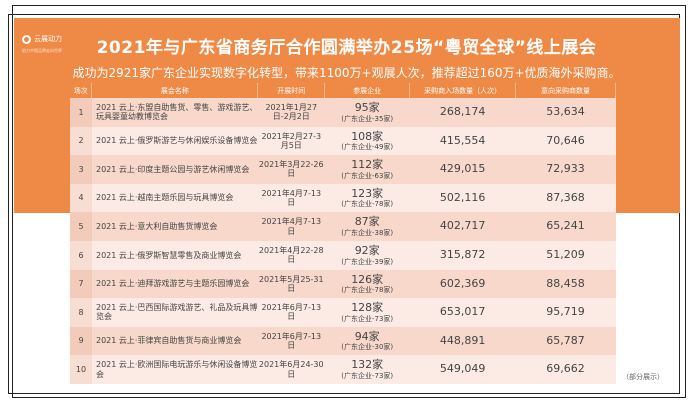  What do you see at coordinates (26, 39) in the screenshot?
I see `logo-icon` at bounding box center [26, 39].